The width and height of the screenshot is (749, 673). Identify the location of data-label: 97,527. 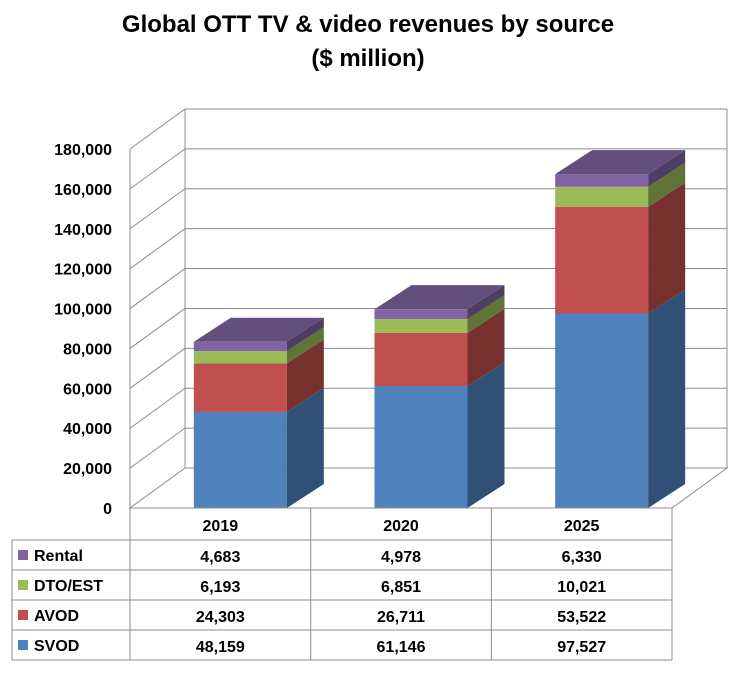
(581, 647).